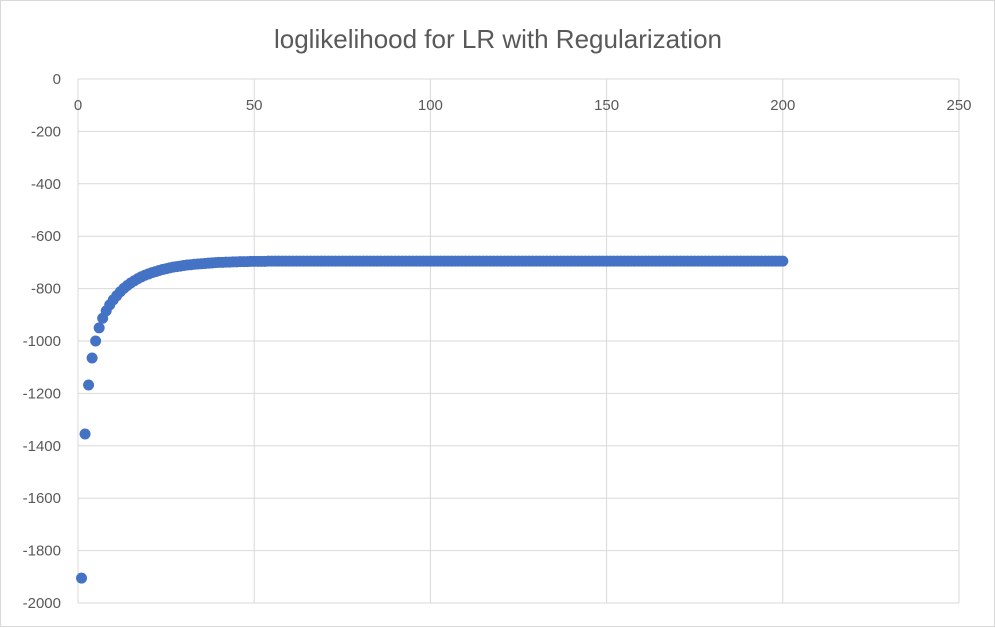 The width and height of the screenshot is (995, 628). What do you see at coordinates (42, 603) in the screenshot?
I see `y-tick-label: -2000` at bounding box center [42, 603].